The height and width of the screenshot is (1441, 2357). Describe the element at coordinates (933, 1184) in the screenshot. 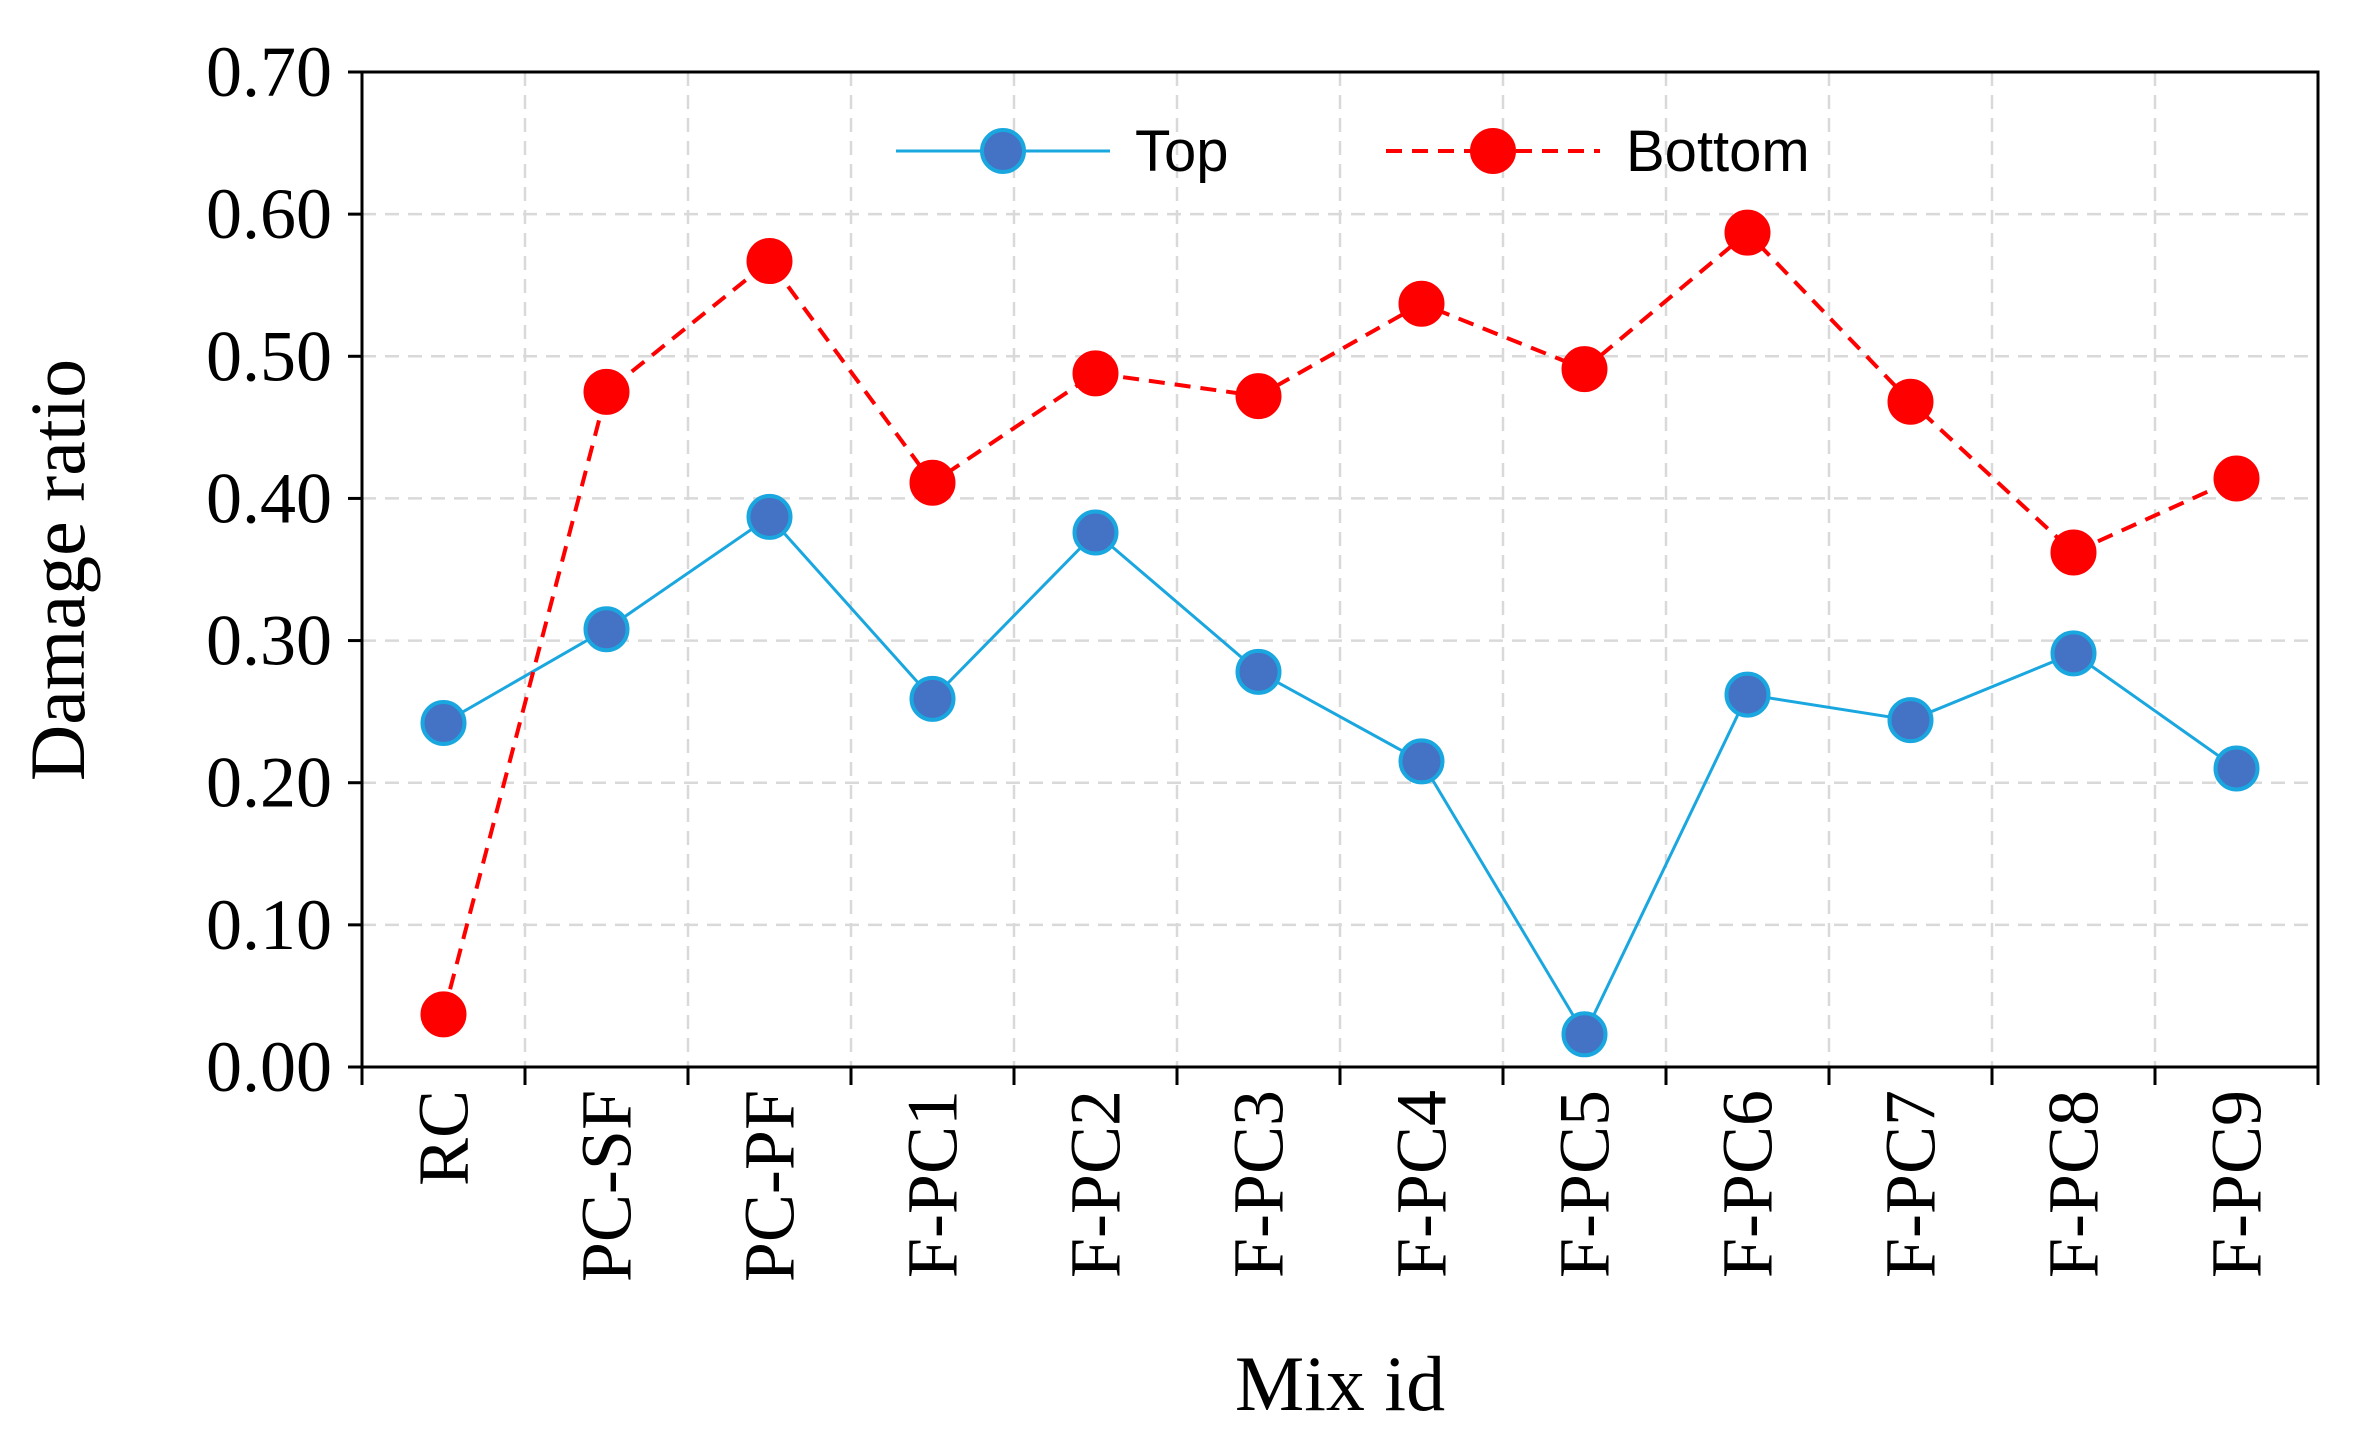

I see `x-tick-label: F-PC1` at that location.